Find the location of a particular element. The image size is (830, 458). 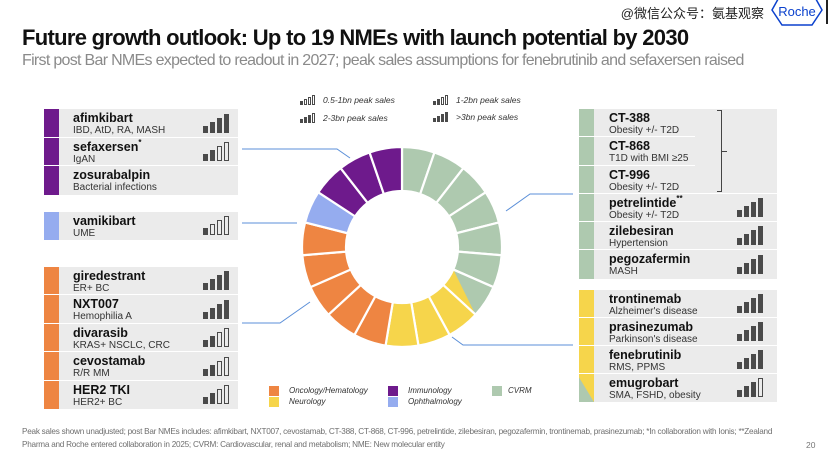

indication-text: KRAS+ NSCLC, CRC is located at coordinates (121, 345).